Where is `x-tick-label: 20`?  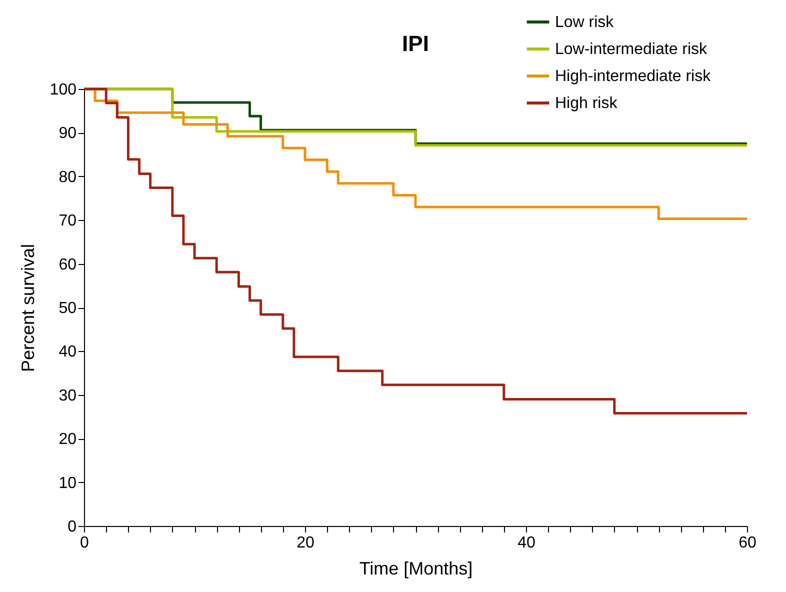
x-tick-label: 20 is located at coordinates (305, 543).